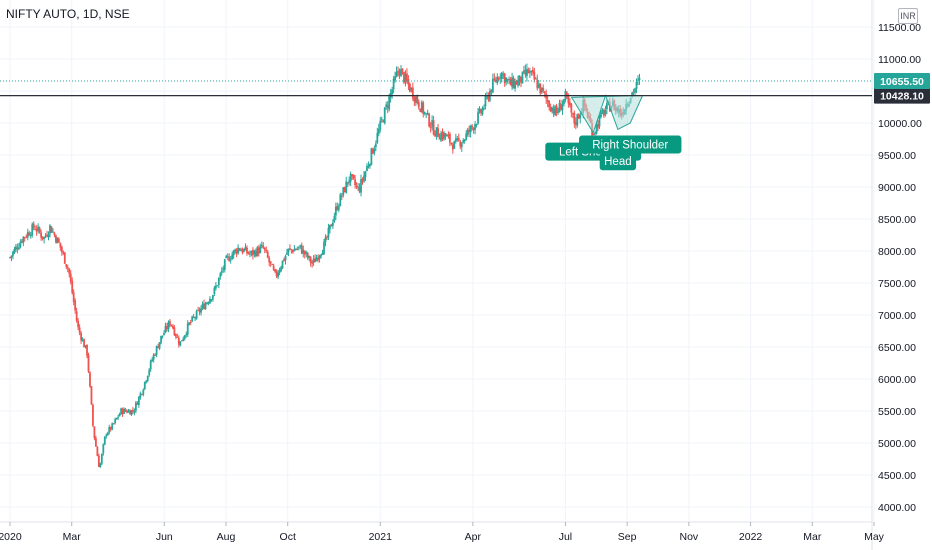 This screenshot has width=932, height=550. What do you see at coordinates (900, 124) in the screenshot?
I see `y-tick-label: 10000.00` at bounding box center [900, 124].